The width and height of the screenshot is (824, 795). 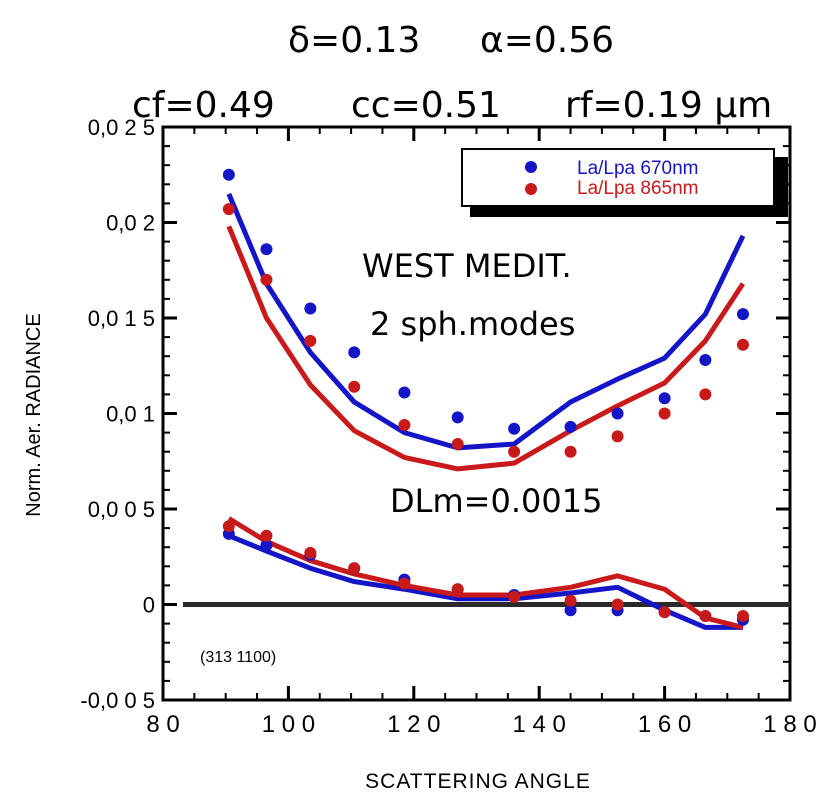 I want to click on header-delta: δ=0.13, so click(x=354, y=40).